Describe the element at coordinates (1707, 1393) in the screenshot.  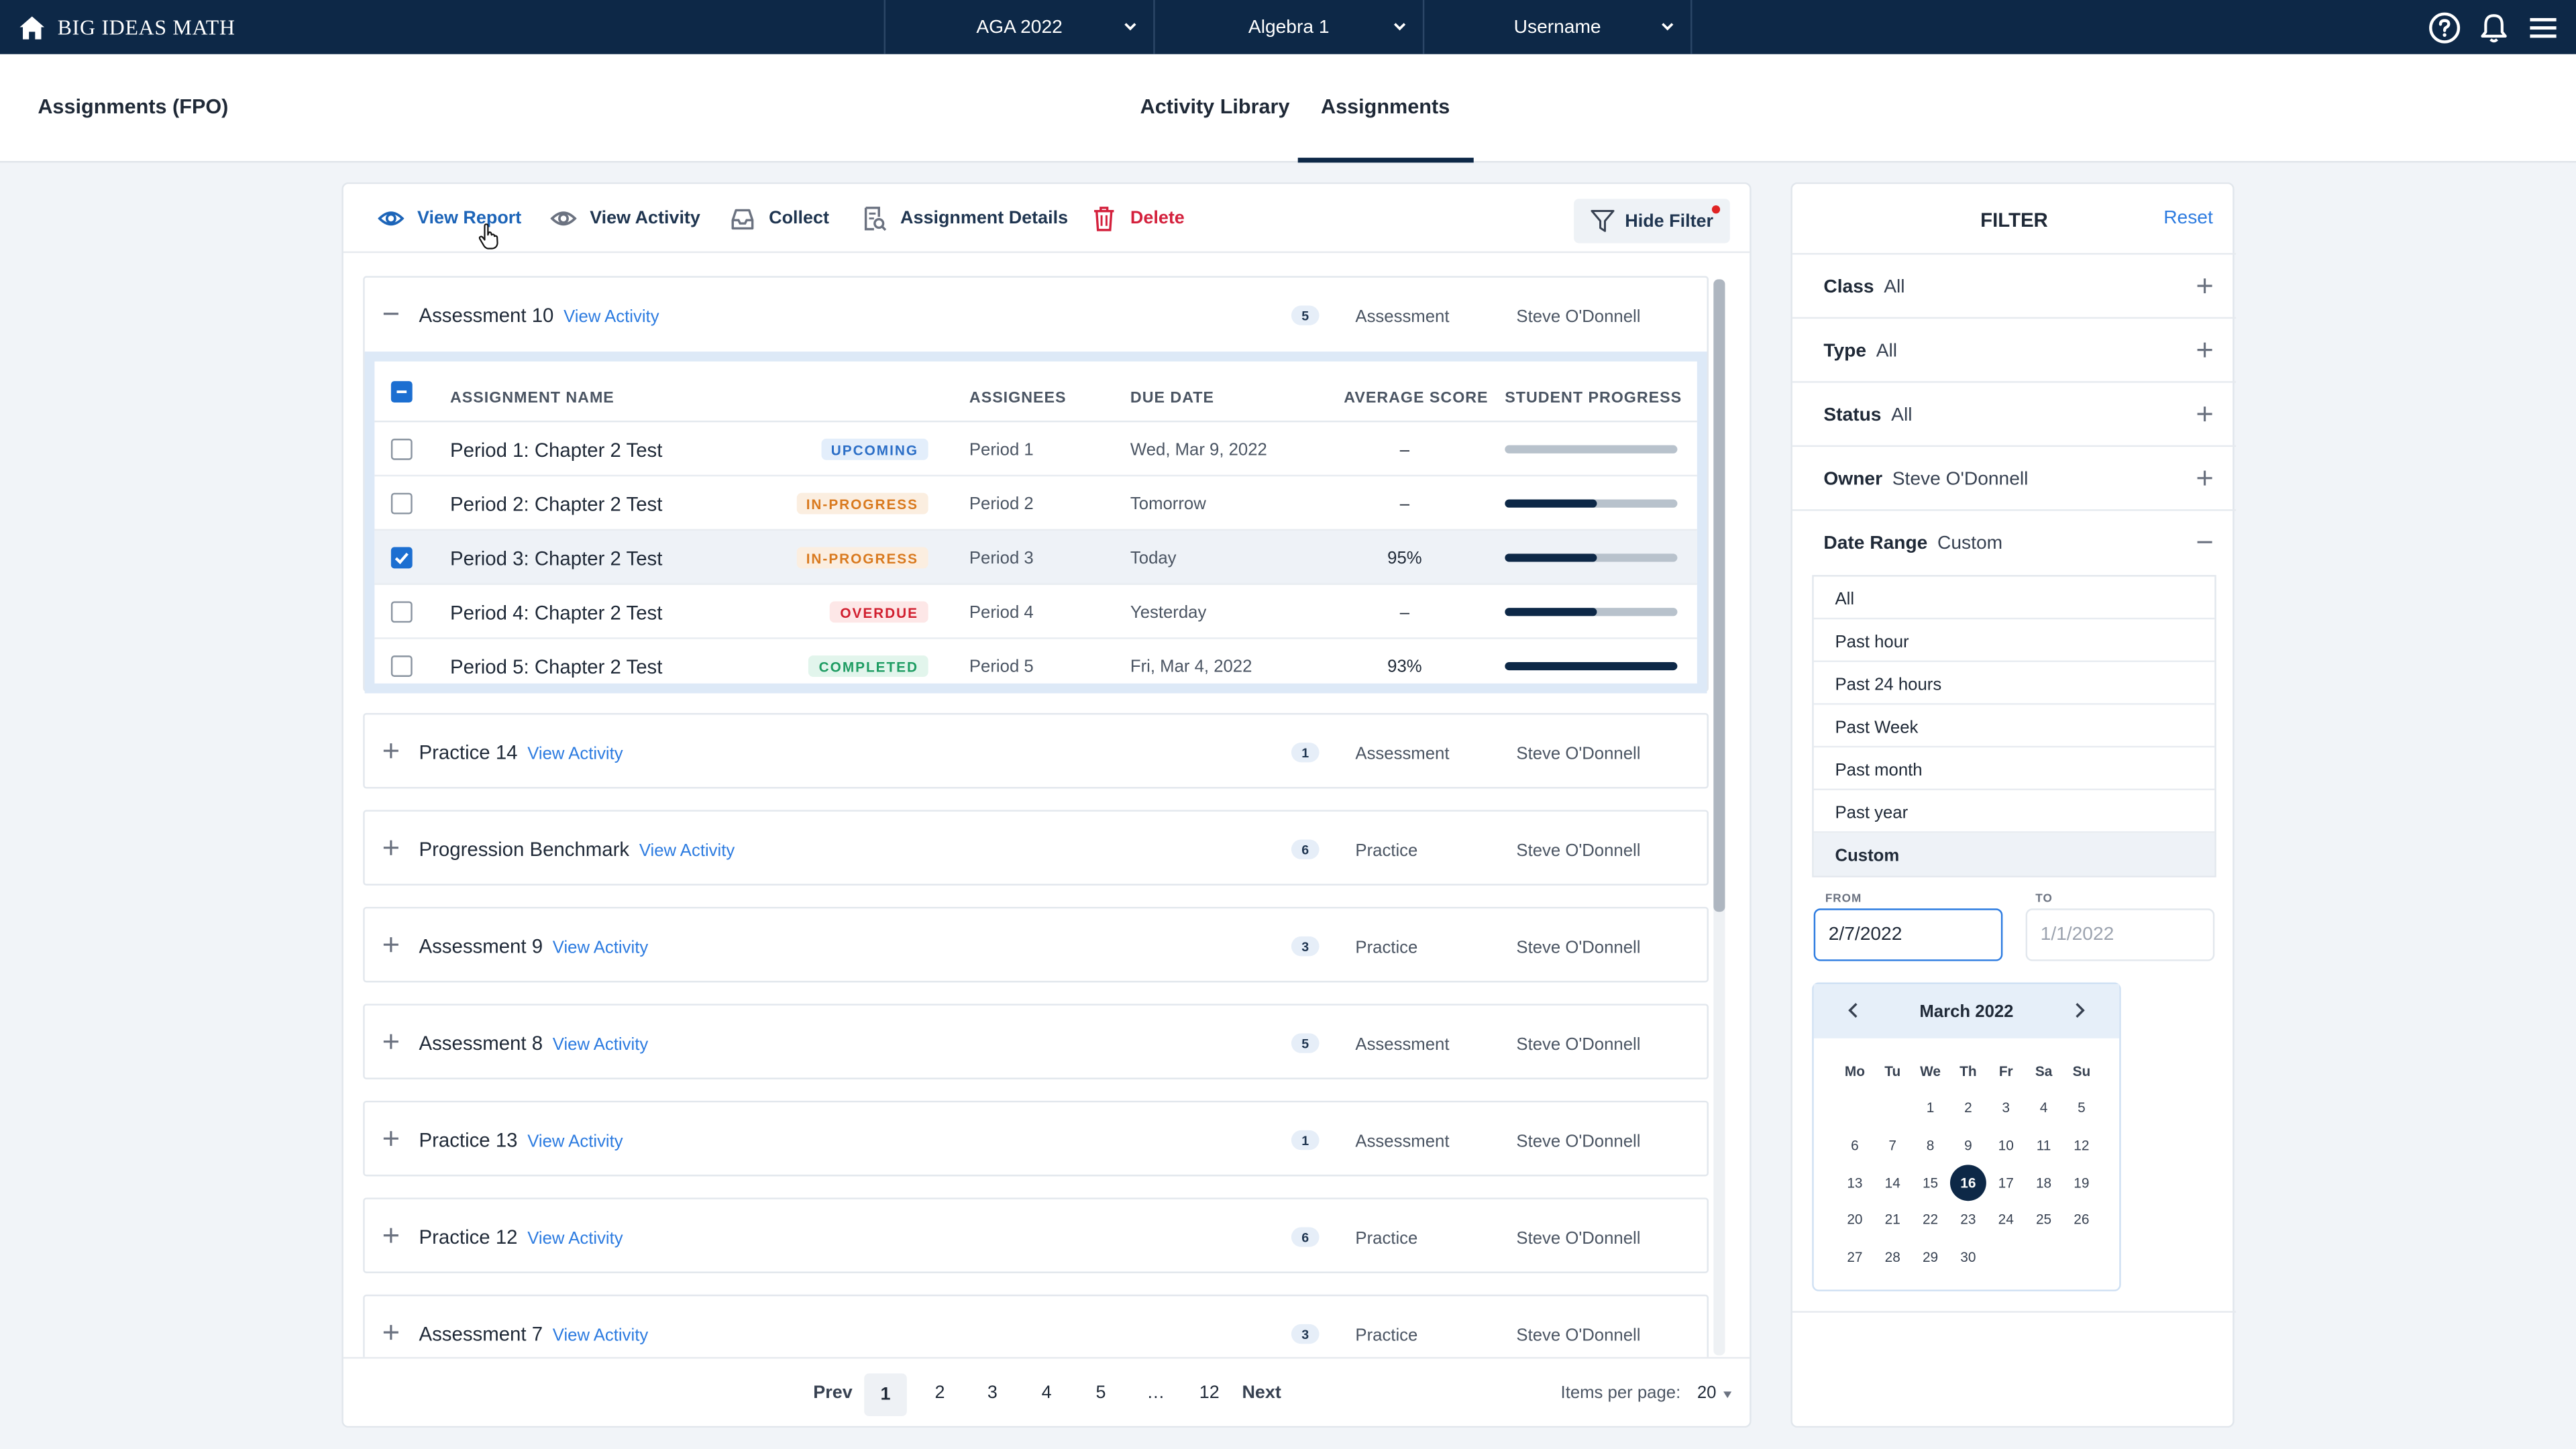
I see `items-per-page-select: 20` at that location.